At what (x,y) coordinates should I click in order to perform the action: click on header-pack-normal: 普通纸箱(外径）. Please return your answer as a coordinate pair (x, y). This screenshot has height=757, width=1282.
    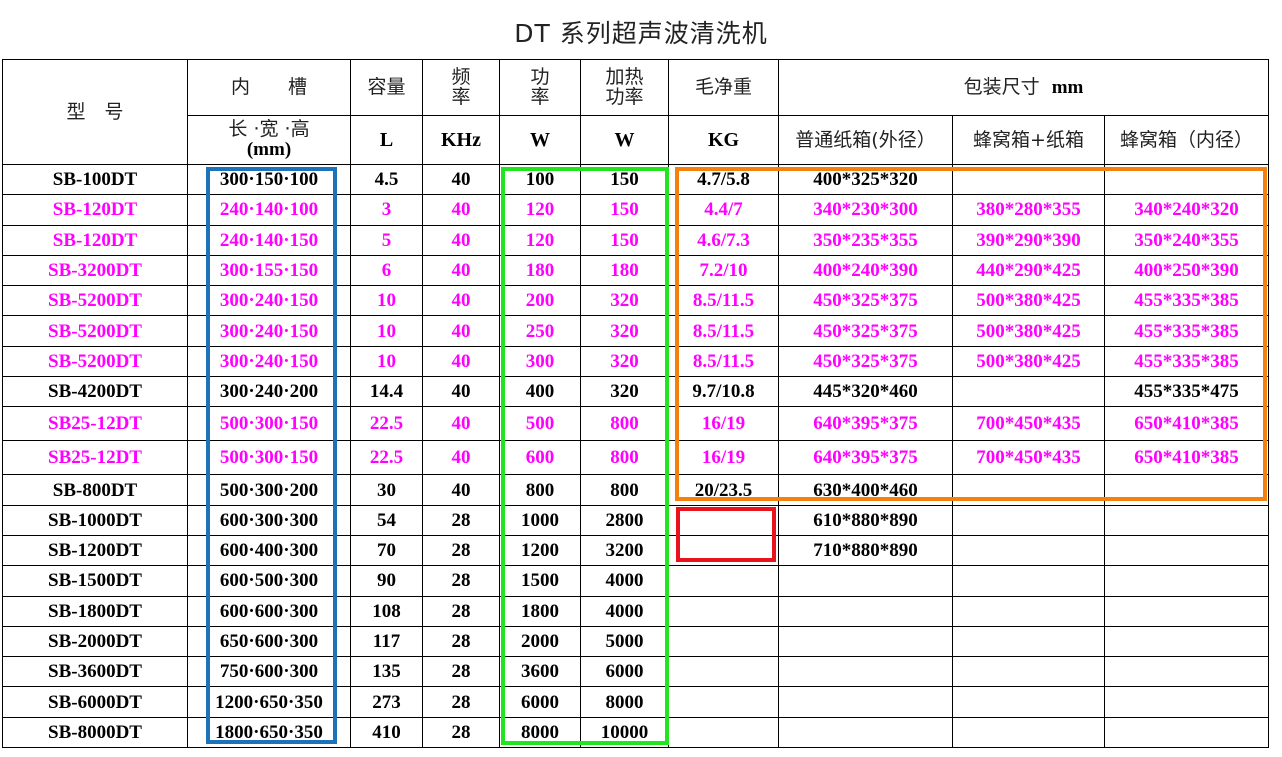
    Looking at the image, I should click on (865, 140).